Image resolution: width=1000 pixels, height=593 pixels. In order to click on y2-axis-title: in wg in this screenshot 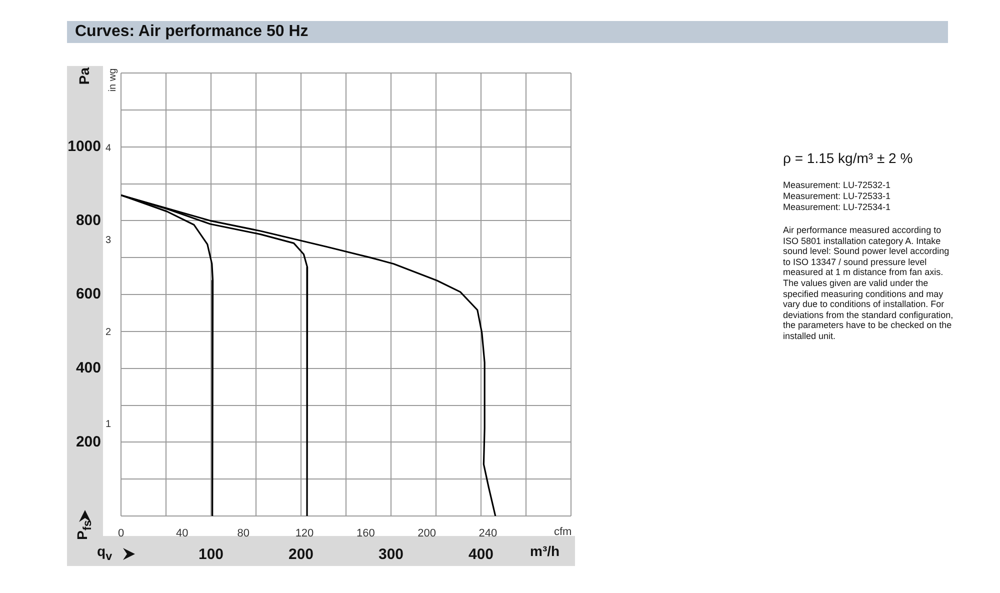, I will do `click(113, 80)`.